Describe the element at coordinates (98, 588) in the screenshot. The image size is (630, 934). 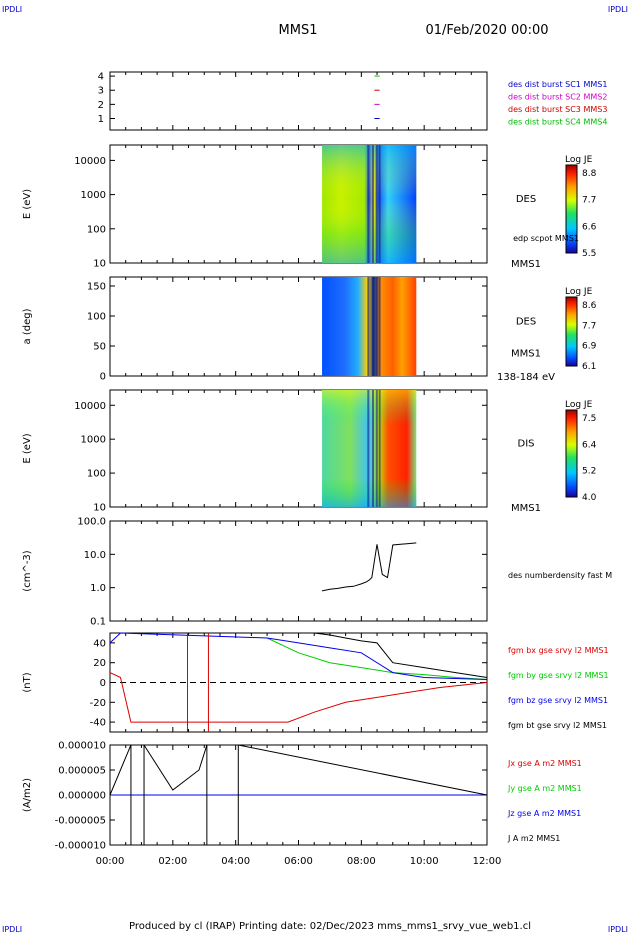
I see `y-tick-label: 1.0` at that location.